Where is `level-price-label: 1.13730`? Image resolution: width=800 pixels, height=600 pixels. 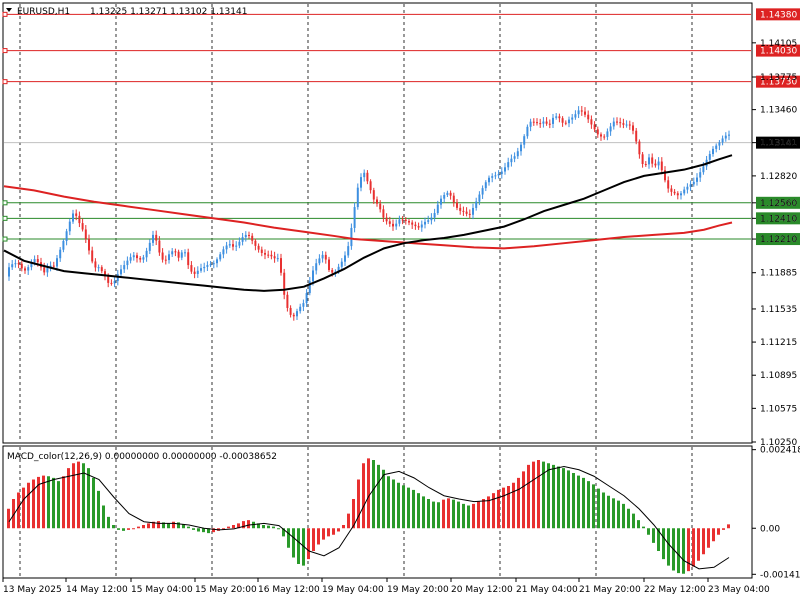 level-price-label: 1.13730 is located at coordinates (778, 83).